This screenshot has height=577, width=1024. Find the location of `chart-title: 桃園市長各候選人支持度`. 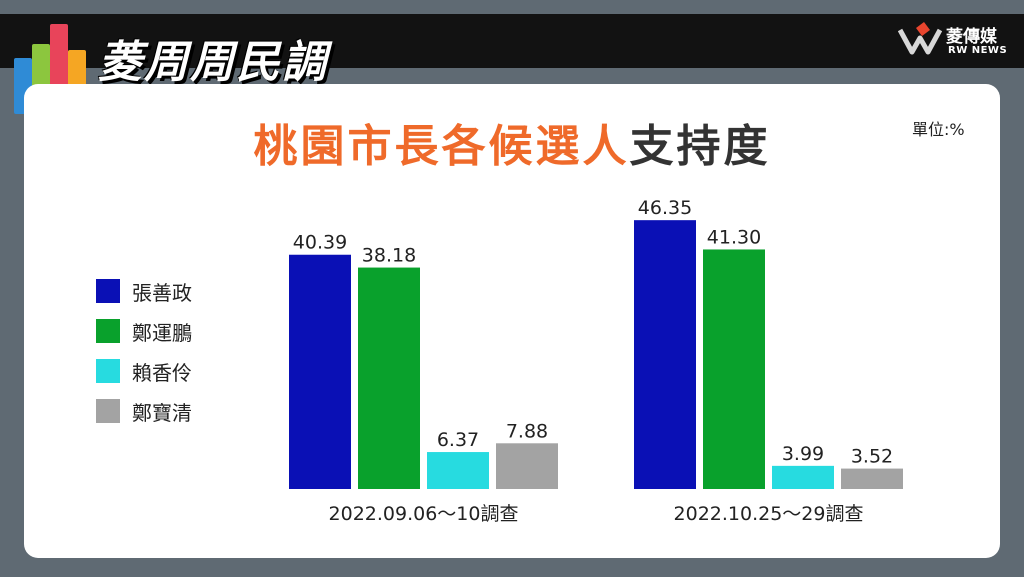

chart-title: 桃園市長各候選人支持度 is located at coordinates (512, 142).